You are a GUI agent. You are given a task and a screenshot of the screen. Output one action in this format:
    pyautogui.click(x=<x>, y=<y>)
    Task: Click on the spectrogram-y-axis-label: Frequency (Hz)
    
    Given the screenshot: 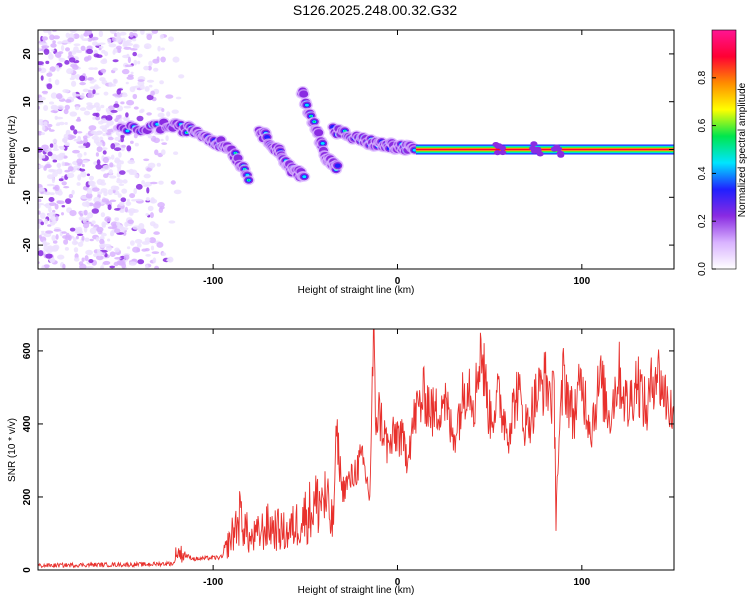 What is the action you would take?
    pyautogui.click(x=12, y=150)
    